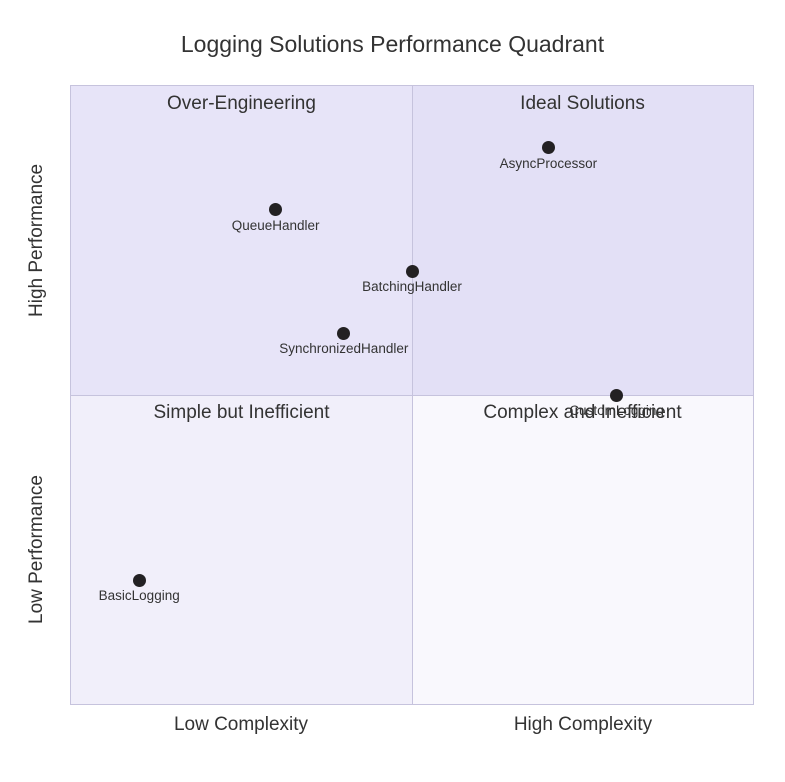  I want to click on quadrant-title-ideal-solutions: Ideal Solutions, so click(582, 103).